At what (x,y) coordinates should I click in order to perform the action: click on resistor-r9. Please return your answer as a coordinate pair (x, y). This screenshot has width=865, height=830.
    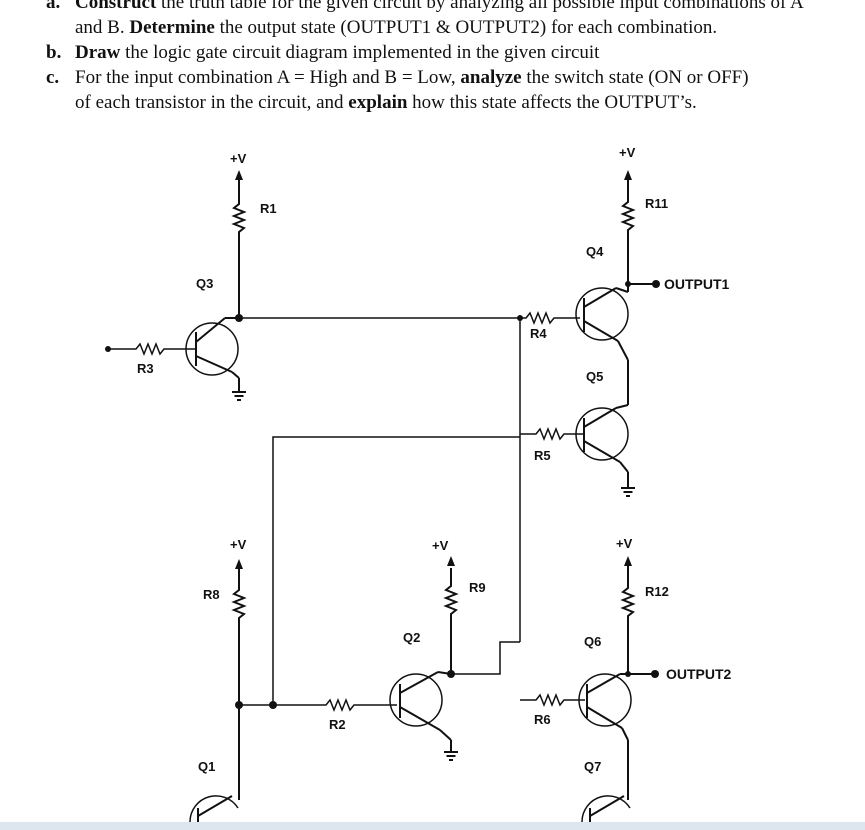
    Looking at the image, I should click on (451, 600).